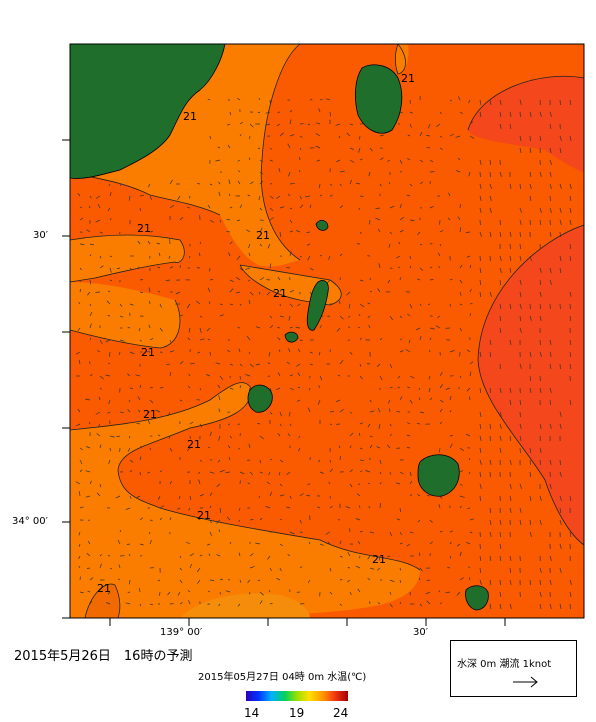 This screenshot has height=722, width=596. What do you see at coordinates (420, 632) in the screenshot?
I see `x-tick-label: 30′` at bounding box center [420, 632].